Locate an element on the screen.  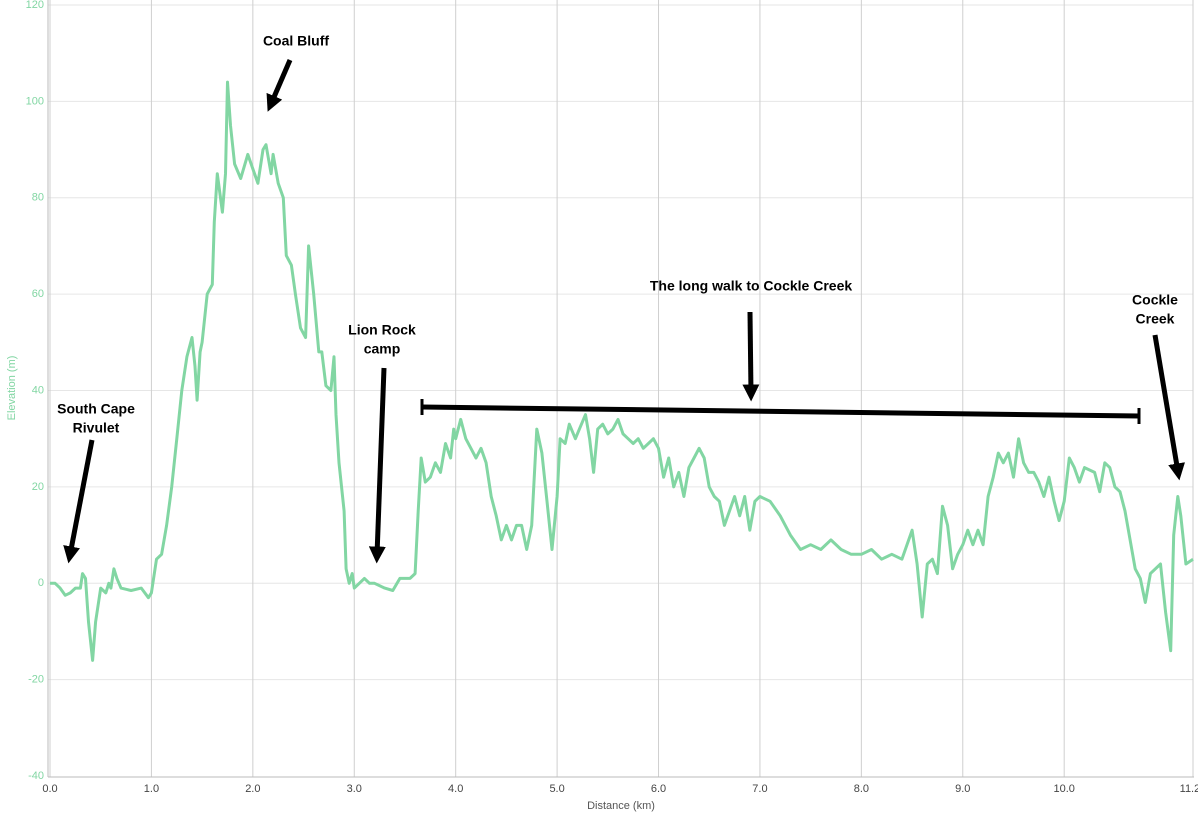
y-tick-label: 100 is located at coordinates (35, 101).